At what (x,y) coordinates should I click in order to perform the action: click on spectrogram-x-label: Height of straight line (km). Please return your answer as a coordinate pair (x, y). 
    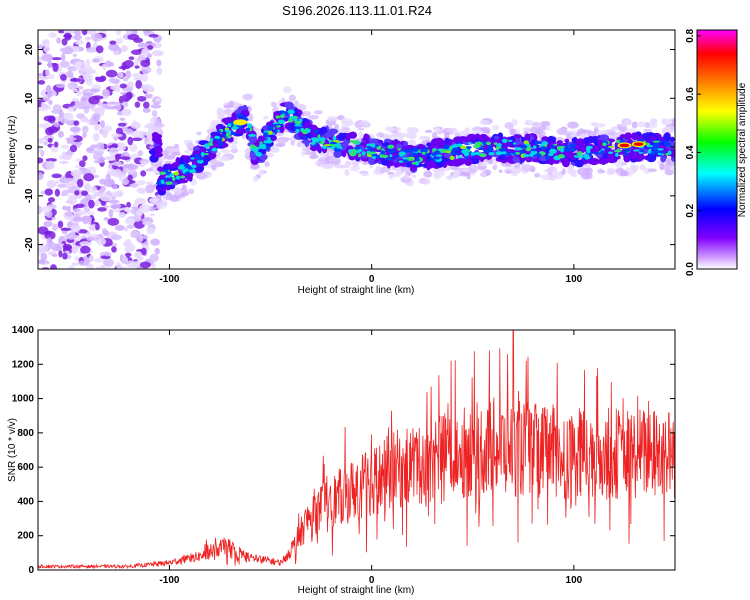
    Looking at the image, I should click on (356, 290).